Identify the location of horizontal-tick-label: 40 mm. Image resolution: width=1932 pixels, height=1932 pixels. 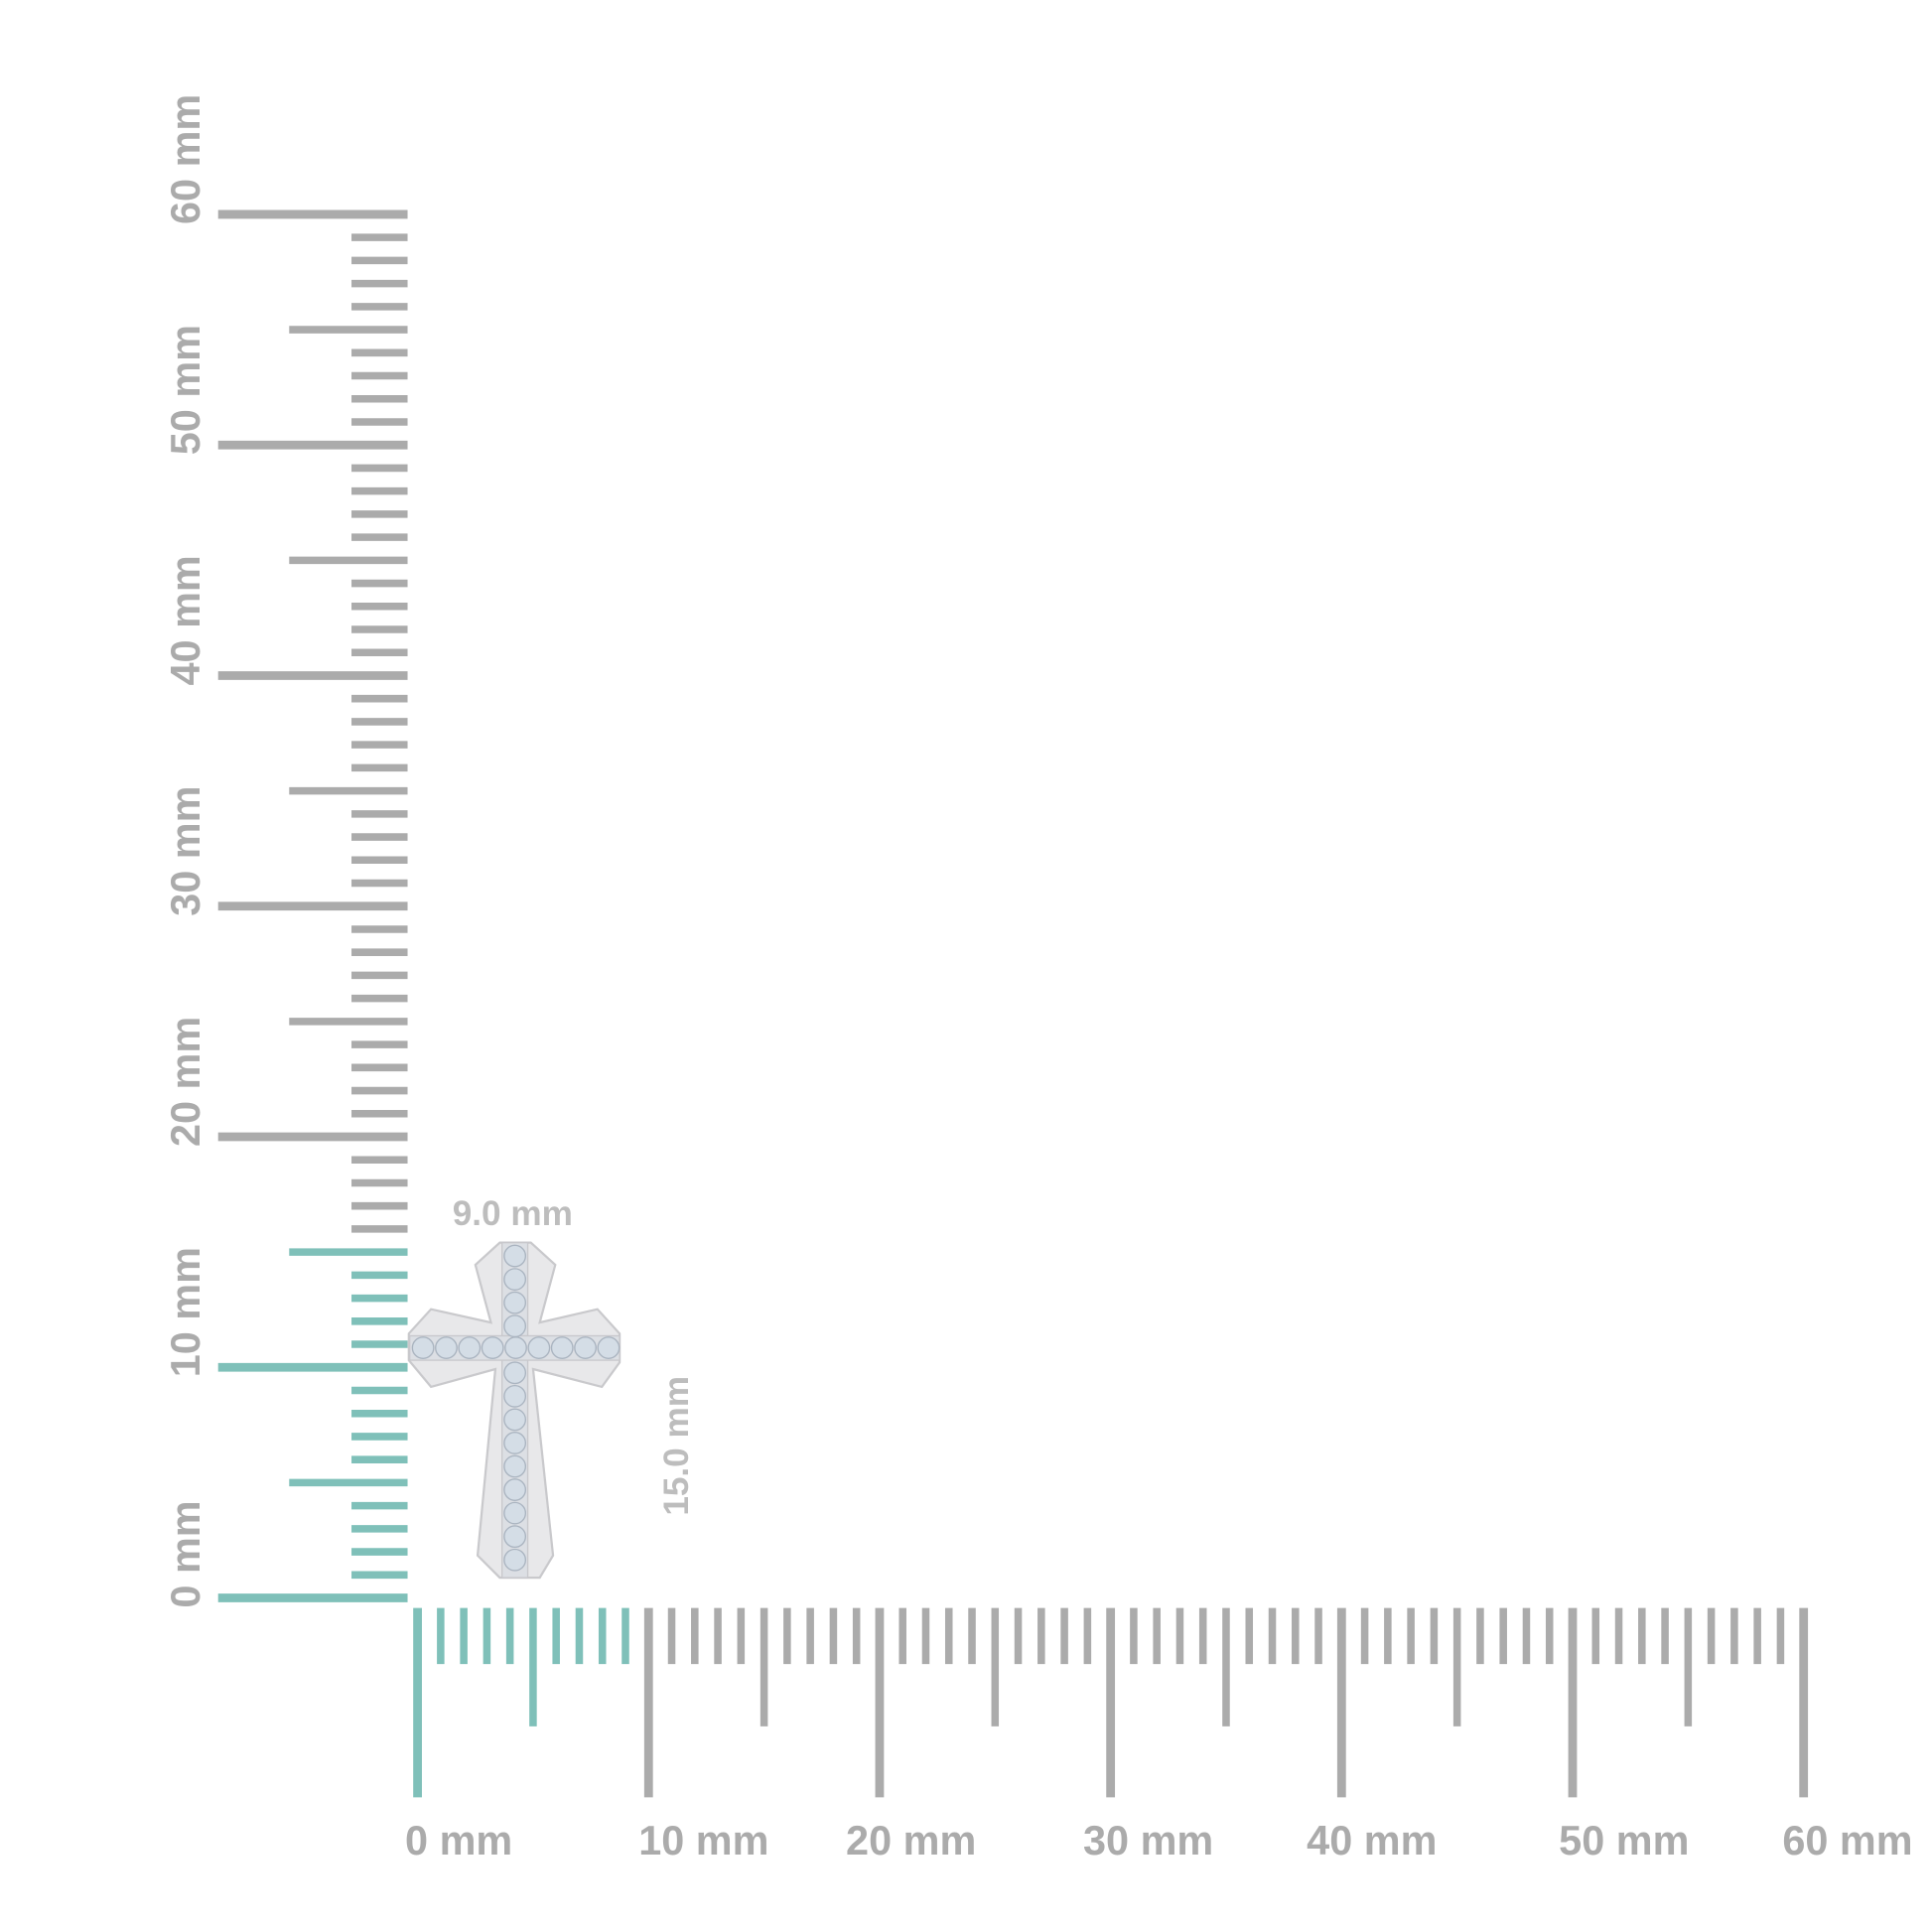
(1372, 1840).